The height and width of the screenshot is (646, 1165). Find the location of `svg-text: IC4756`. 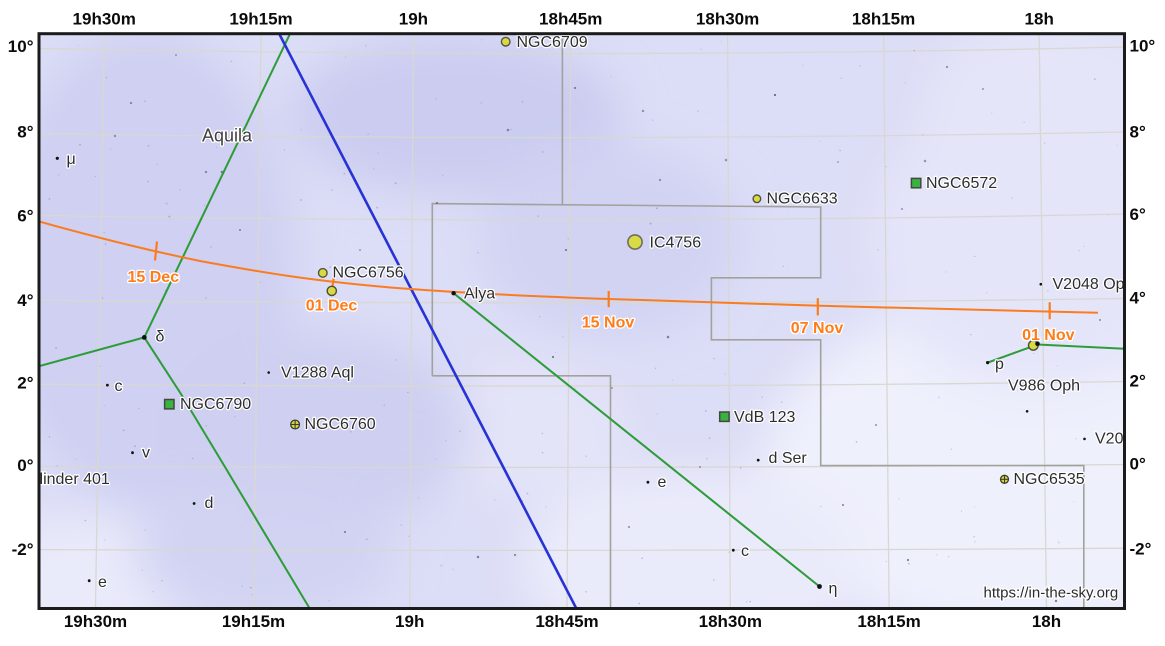

svg-text: IC4756 is located at coordinates (676, 243).